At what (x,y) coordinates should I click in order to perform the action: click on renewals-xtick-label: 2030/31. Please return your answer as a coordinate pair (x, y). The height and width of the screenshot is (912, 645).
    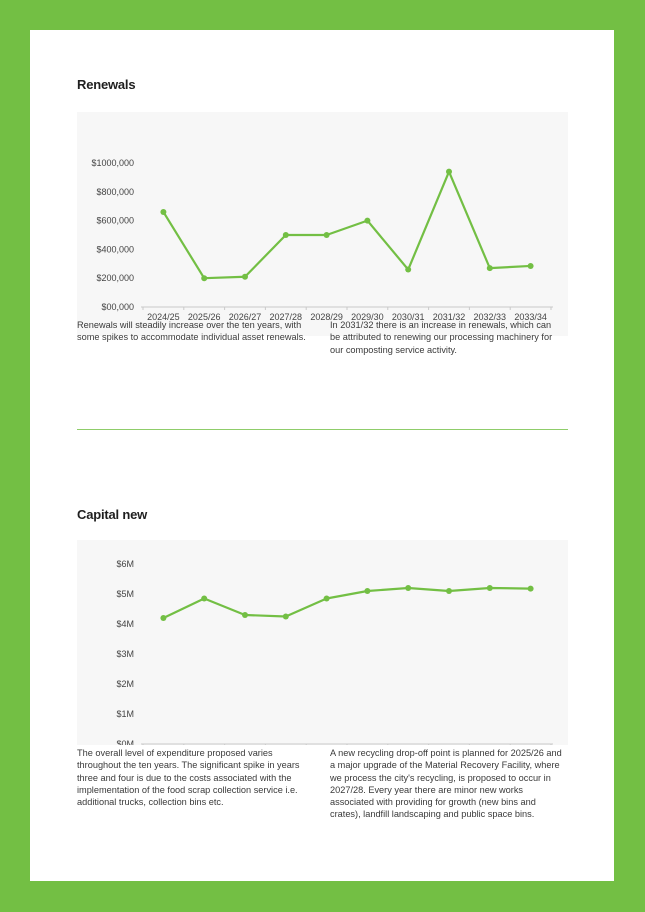
    Looking at the image, I should click on (408, 317).